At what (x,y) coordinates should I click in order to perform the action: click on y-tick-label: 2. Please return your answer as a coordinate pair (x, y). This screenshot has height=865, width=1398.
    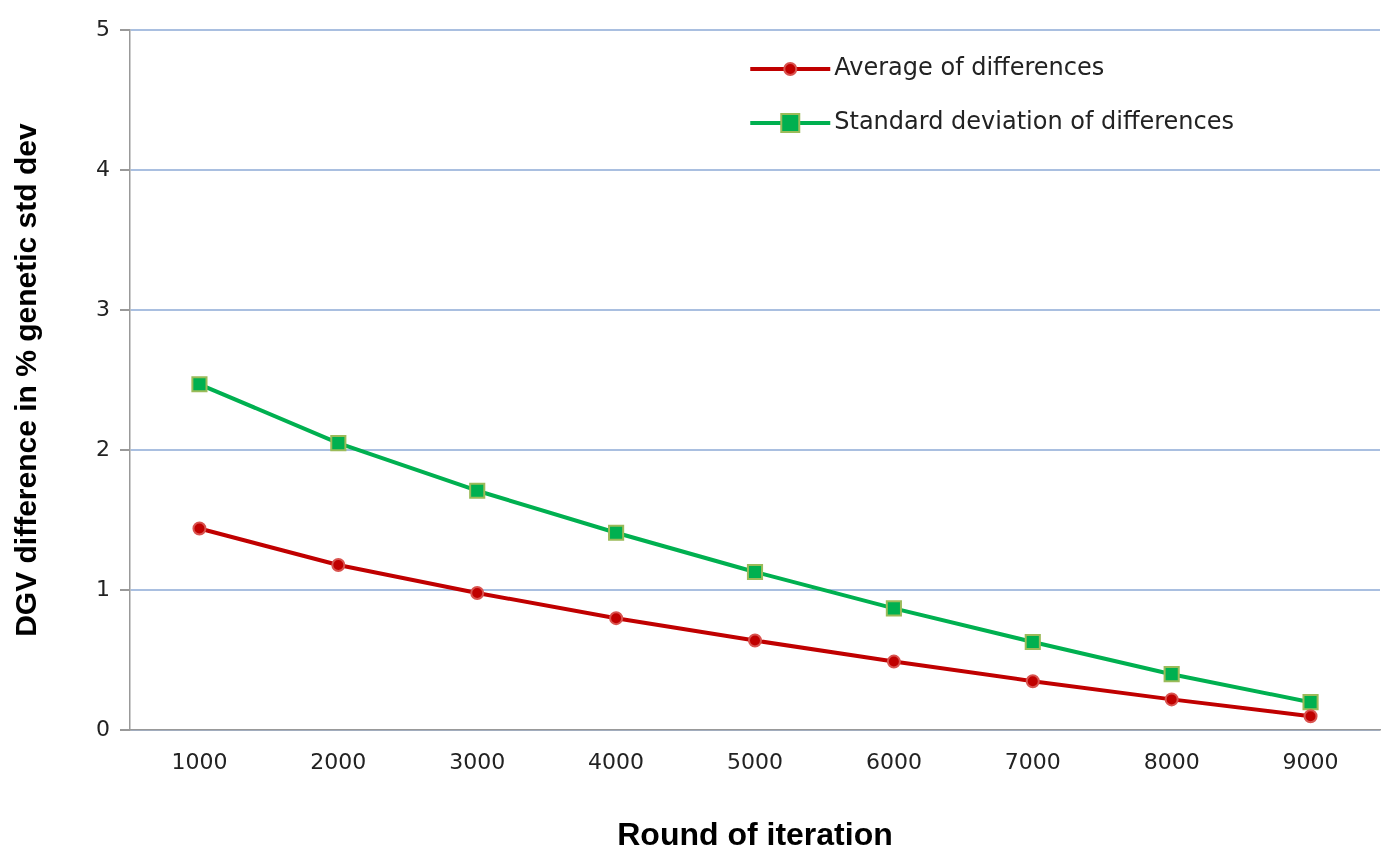
    Looking at the image, I should click on (103, 448).